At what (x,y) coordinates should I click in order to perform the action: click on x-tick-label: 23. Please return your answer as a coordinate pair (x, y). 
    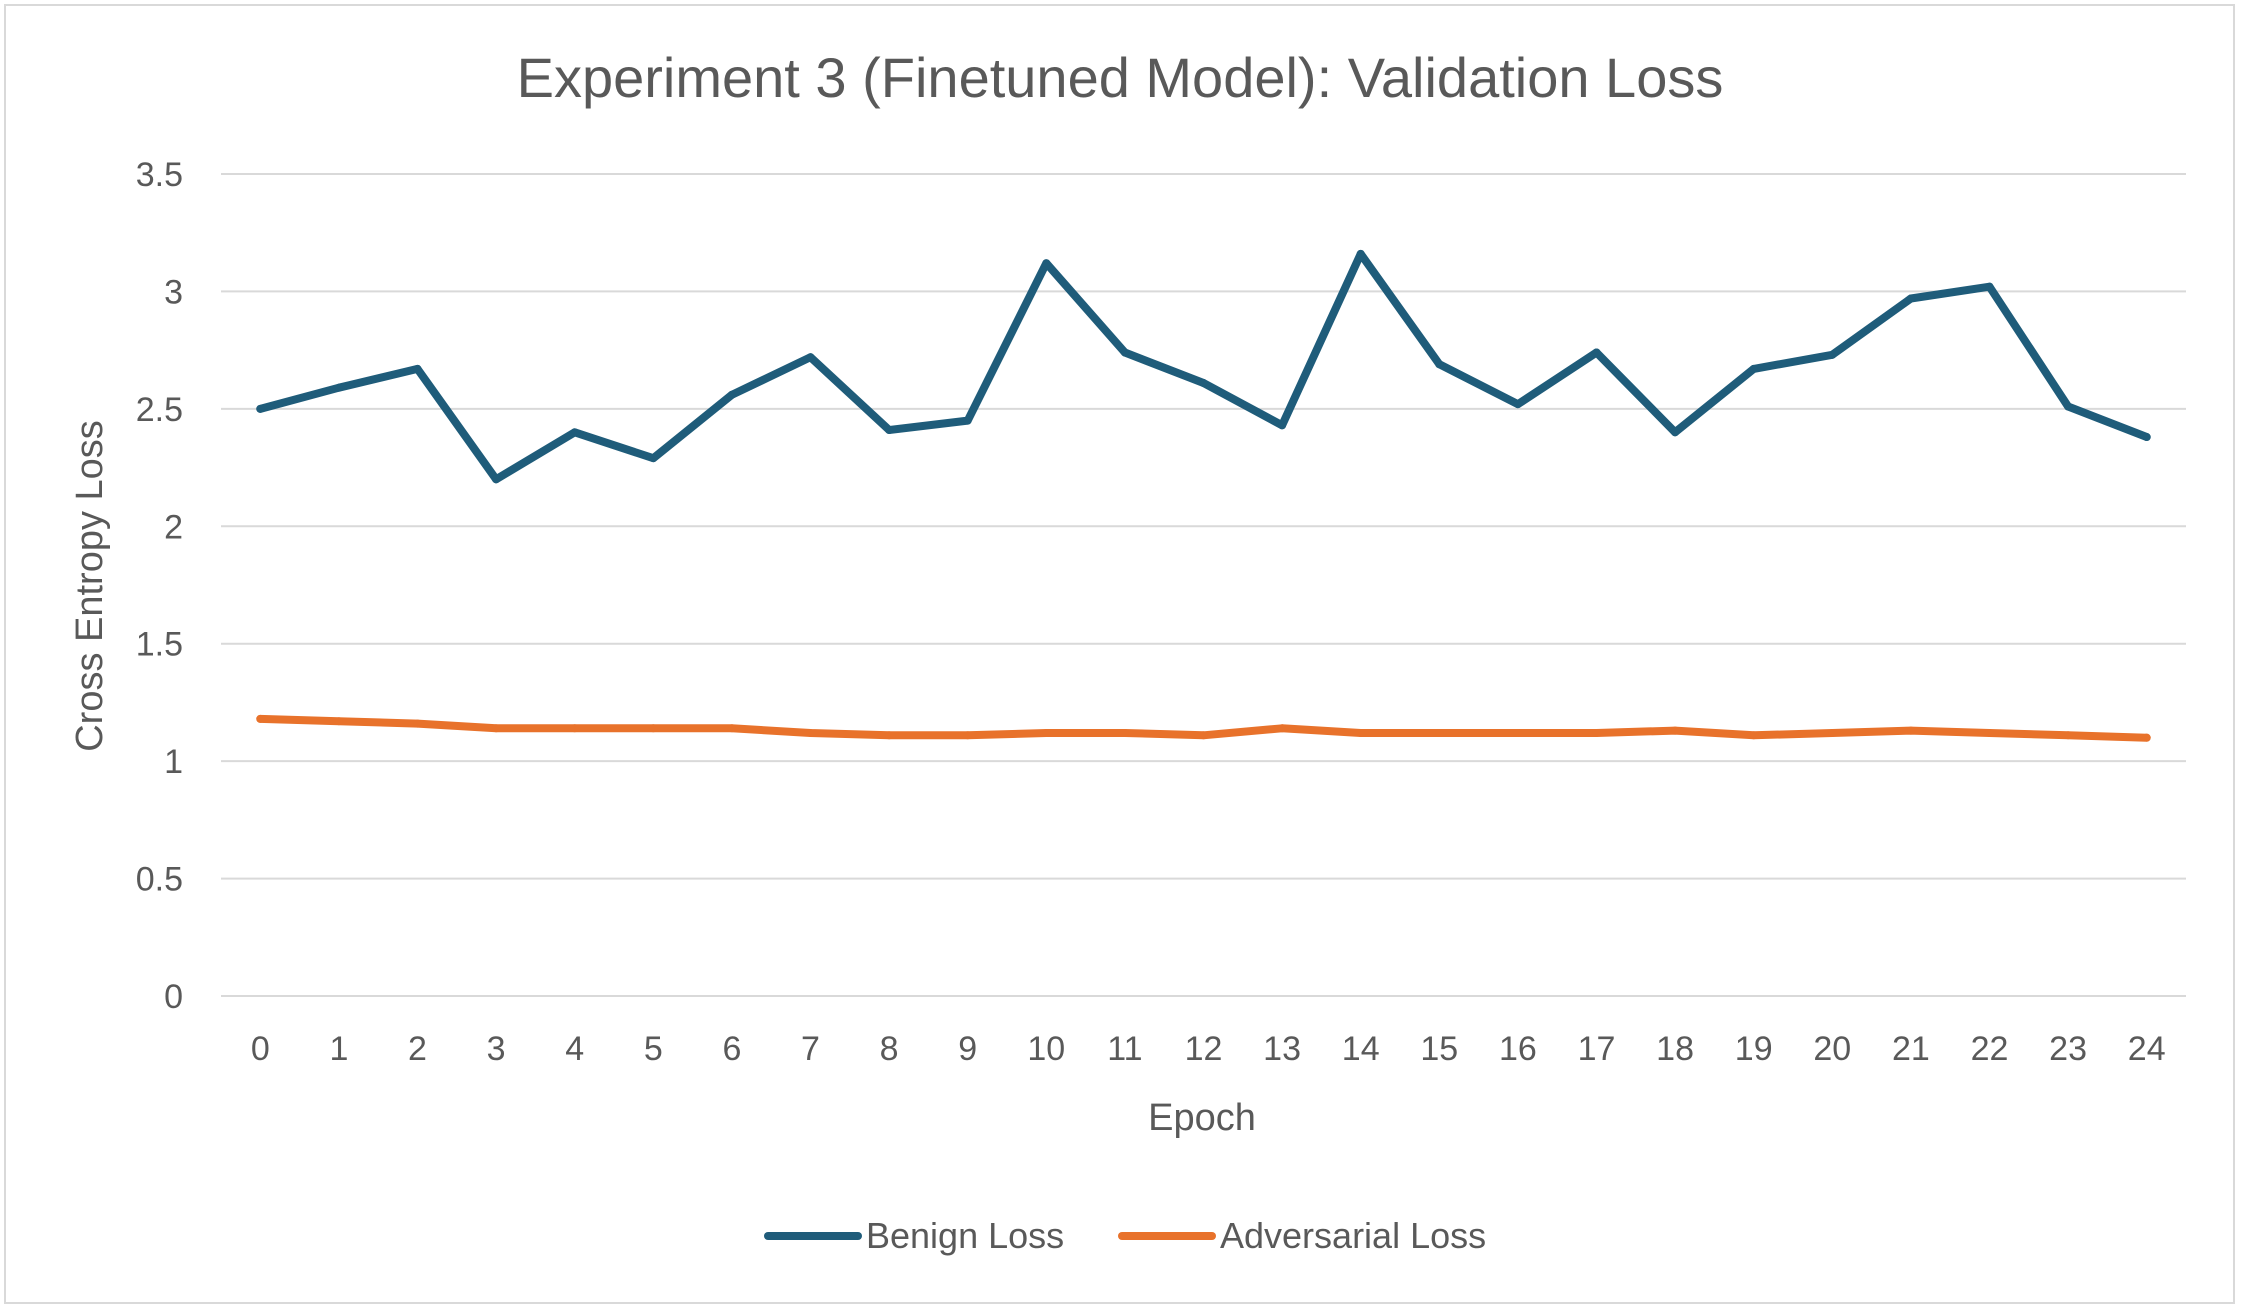
    Looking at the image, I should click on (2068, 1049).